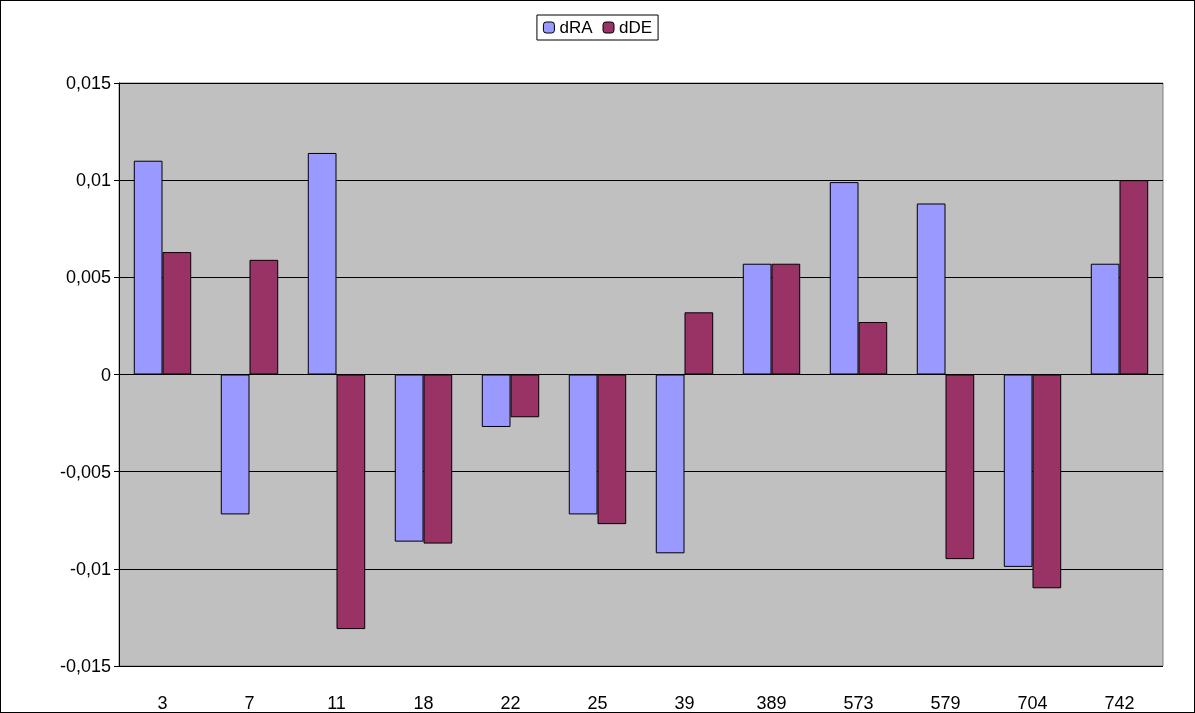 The width and height of the screenshot is (1195, 713). I want to click on x-tick-label: 22, so click(510, 703).